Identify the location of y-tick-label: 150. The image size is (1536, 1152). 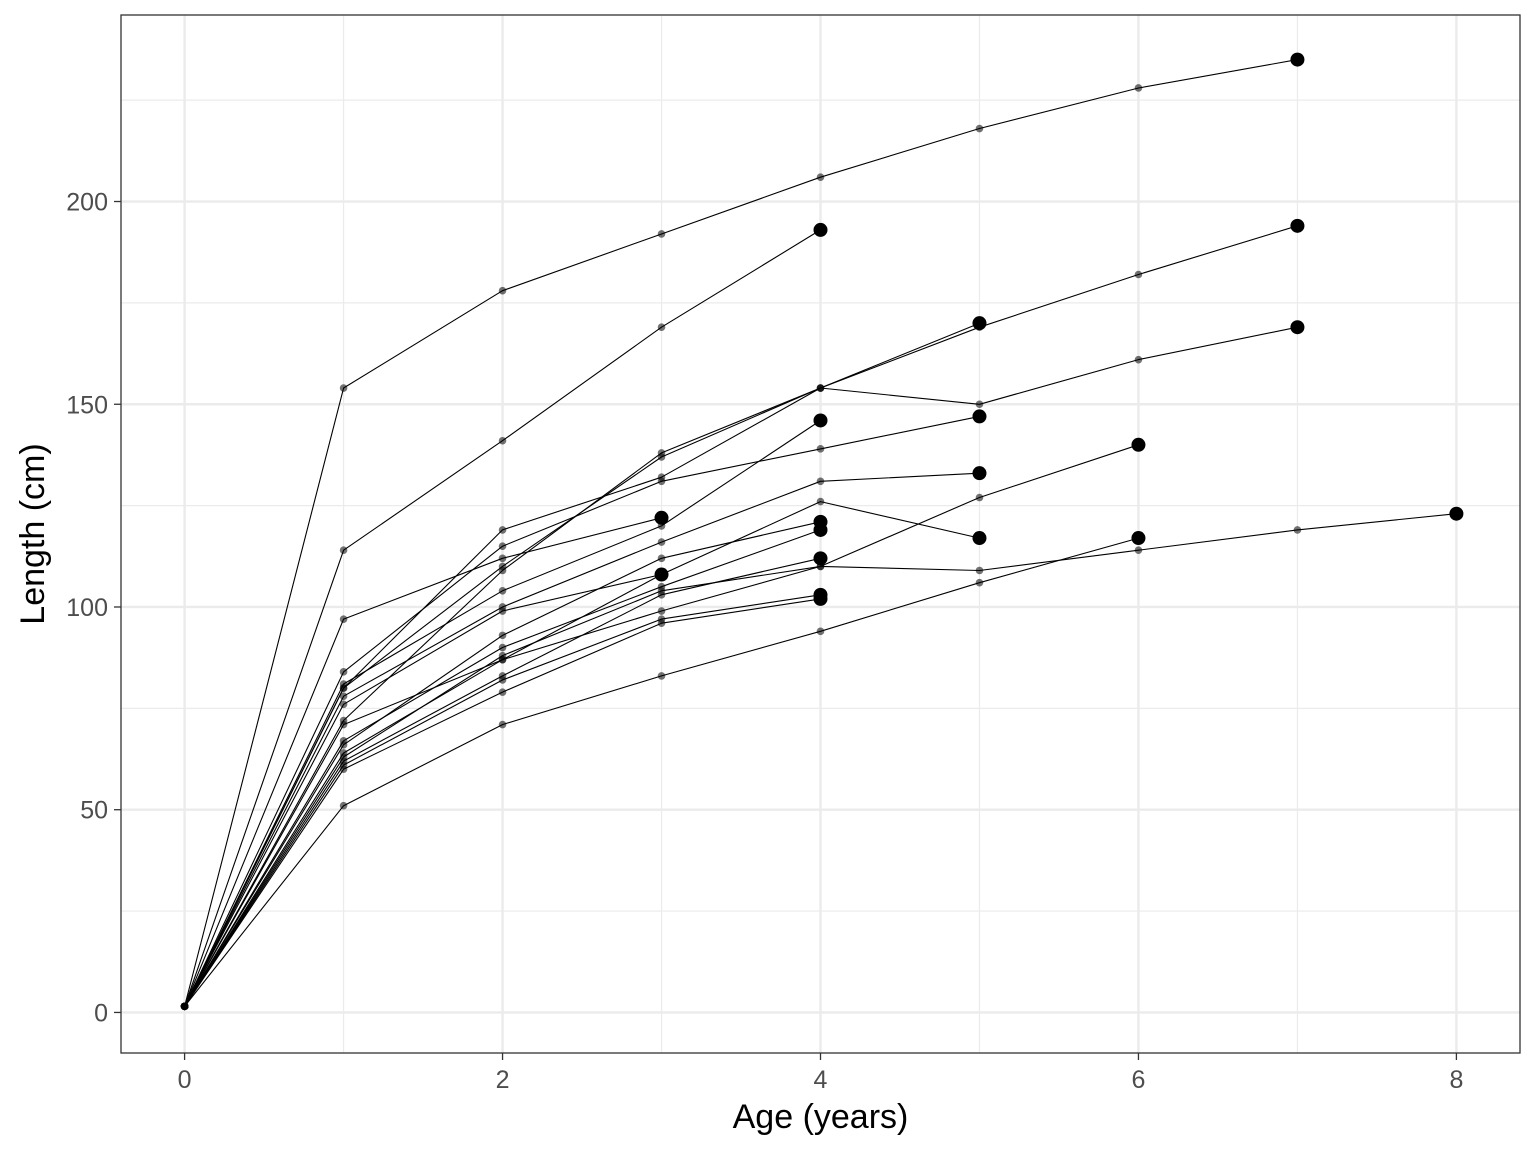
(87, 405).